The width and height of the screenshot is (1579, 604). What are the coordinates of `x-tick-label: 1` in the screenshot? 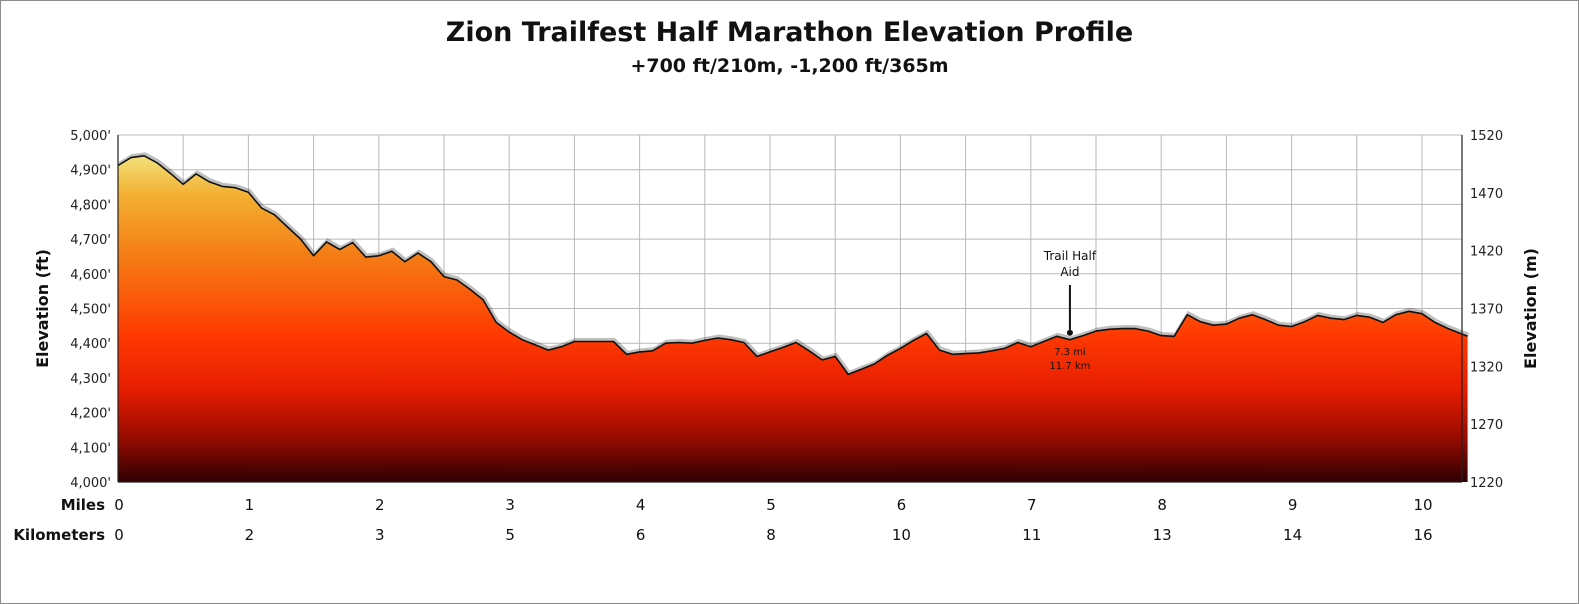 It's located at (250, 505).